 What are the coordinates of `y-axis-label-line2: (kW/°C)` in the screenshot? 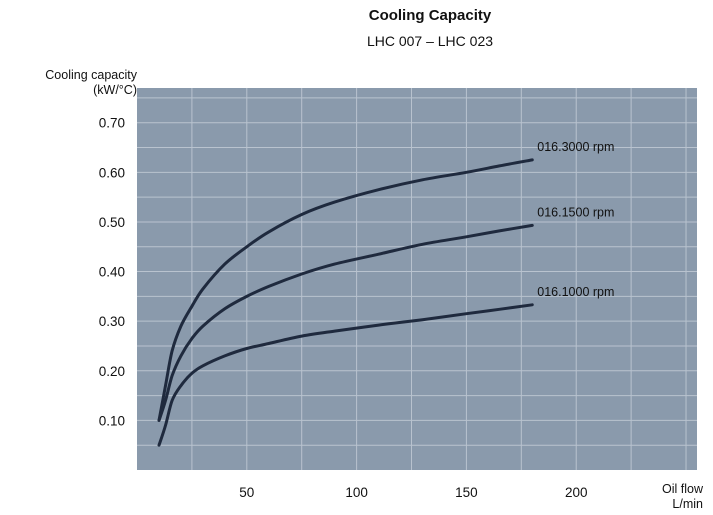 It's located at (115, 90).